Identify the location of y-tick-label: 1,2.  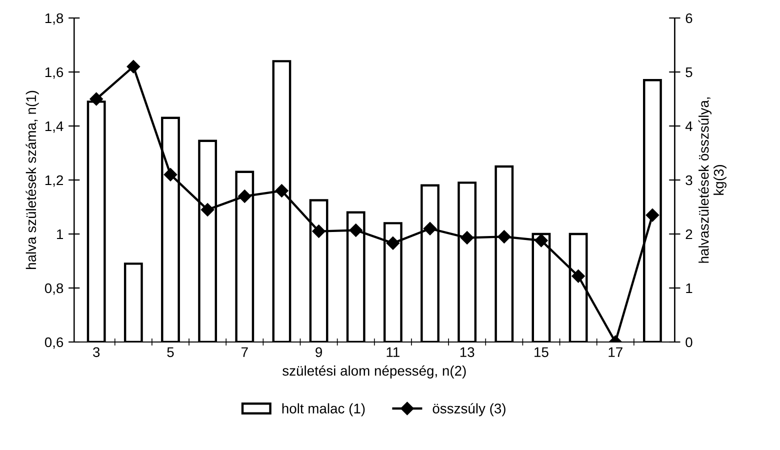
(54, 181).